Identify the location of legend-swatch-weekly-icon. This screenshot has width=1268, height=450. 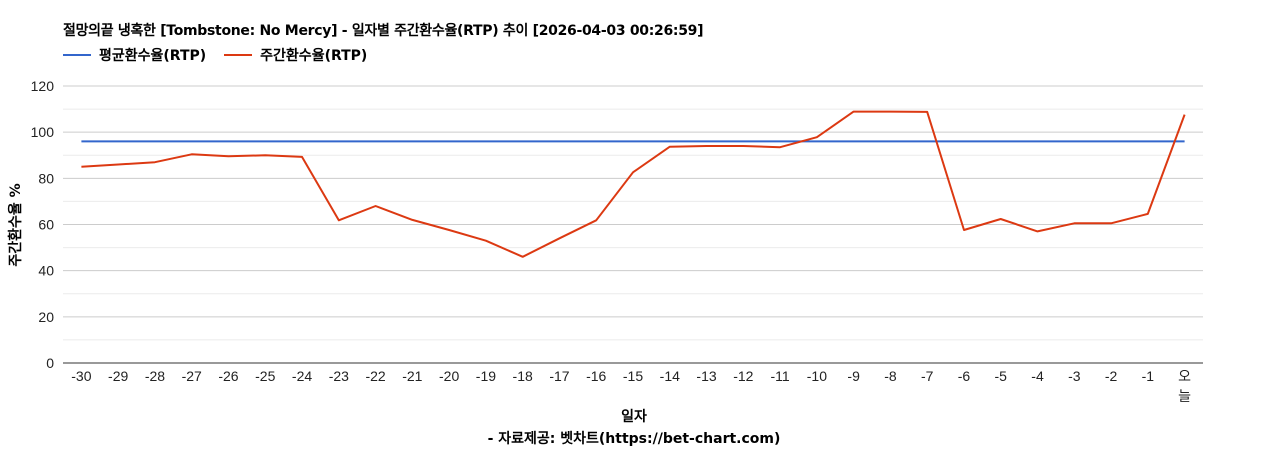
(238, 55).